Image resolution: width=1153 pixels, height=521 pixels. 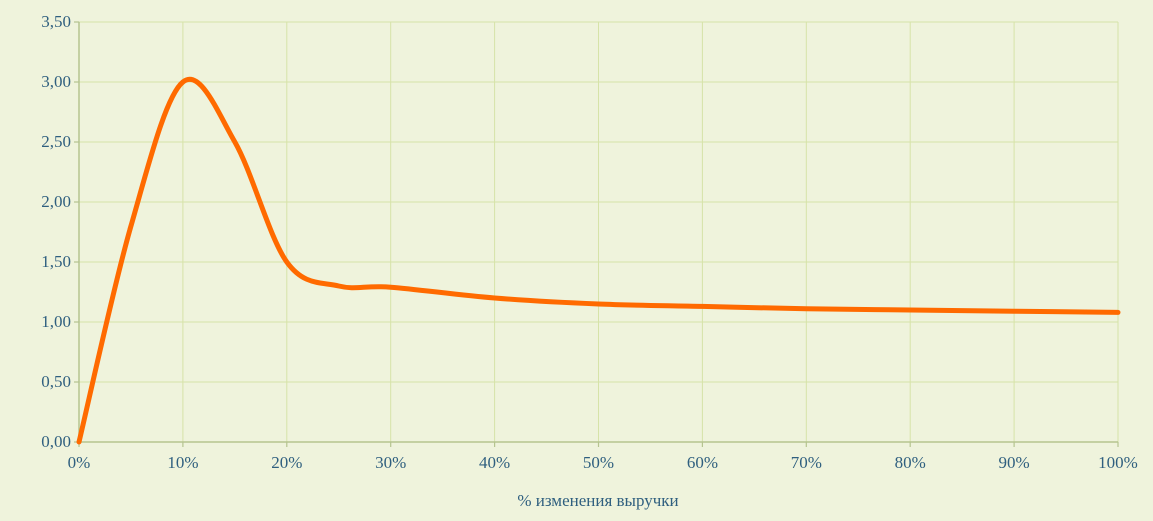 What do you see at coordinates (702, 462) in the screenshot?
I see `x-tick-label: 60%` at bounding box center [702, 462].